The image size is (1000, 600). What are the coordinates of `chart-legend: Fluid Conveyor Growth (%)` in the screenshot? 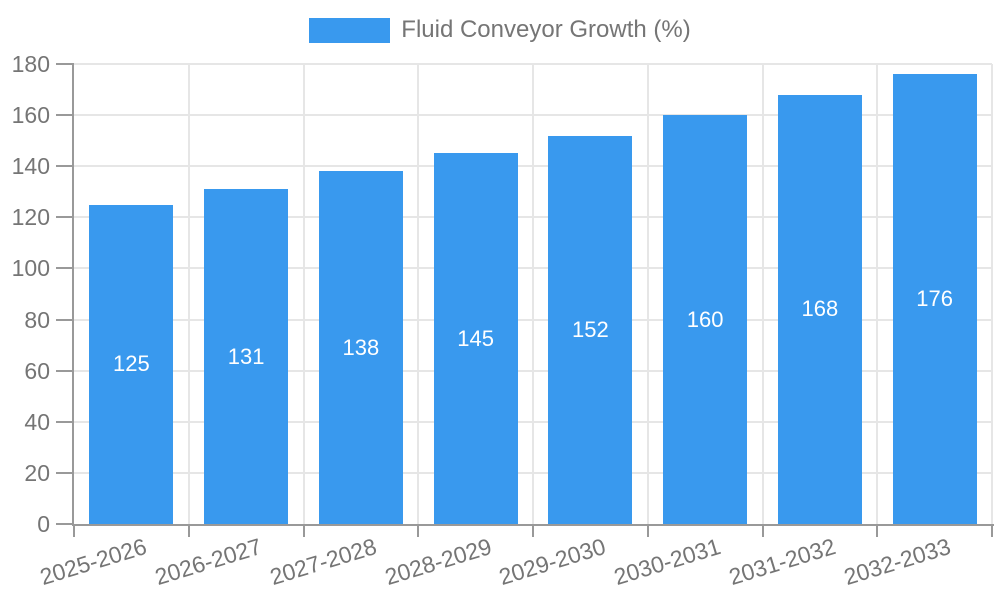 It's located at (500, 30).